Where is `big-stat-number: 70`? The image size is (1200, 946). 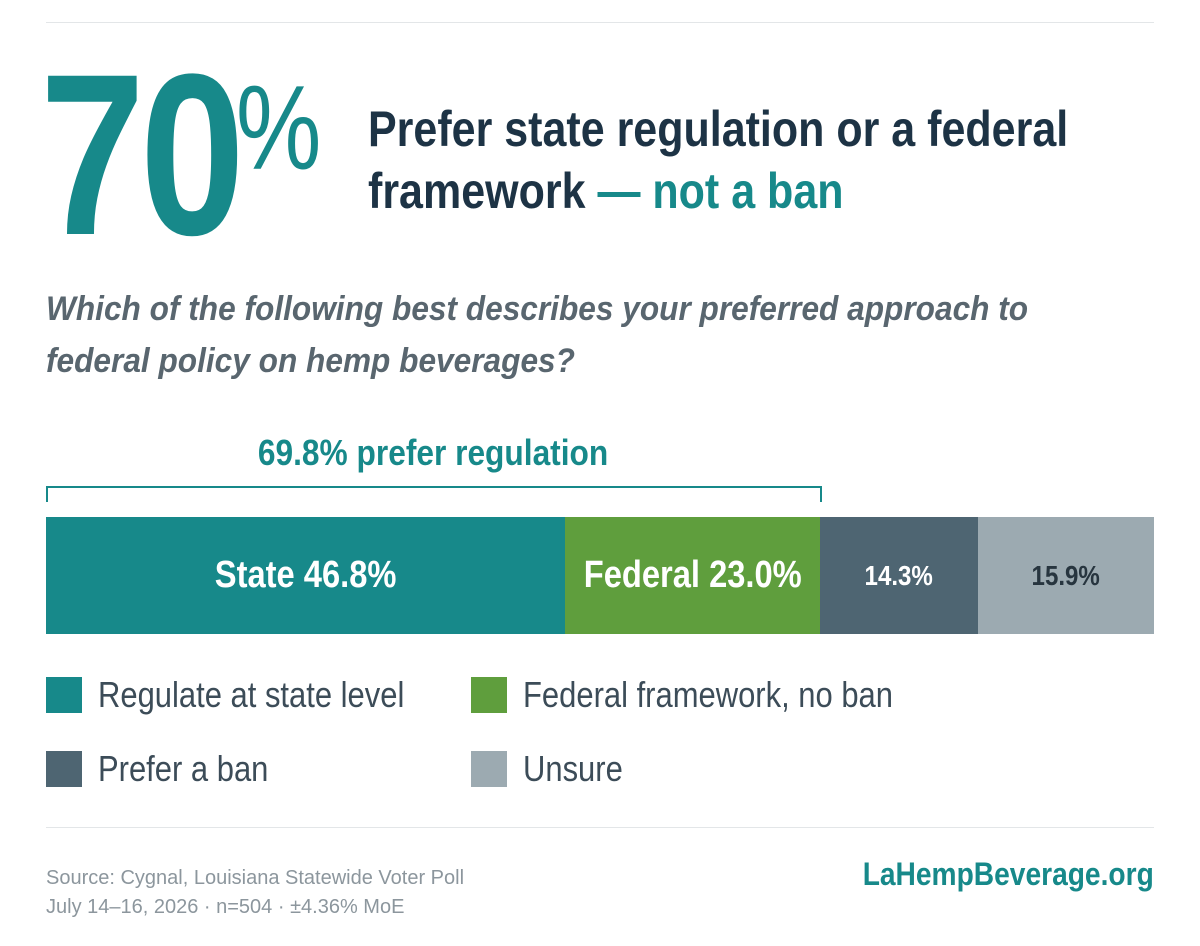
big-stat-number: 70 is located at coordinates (142, 154).